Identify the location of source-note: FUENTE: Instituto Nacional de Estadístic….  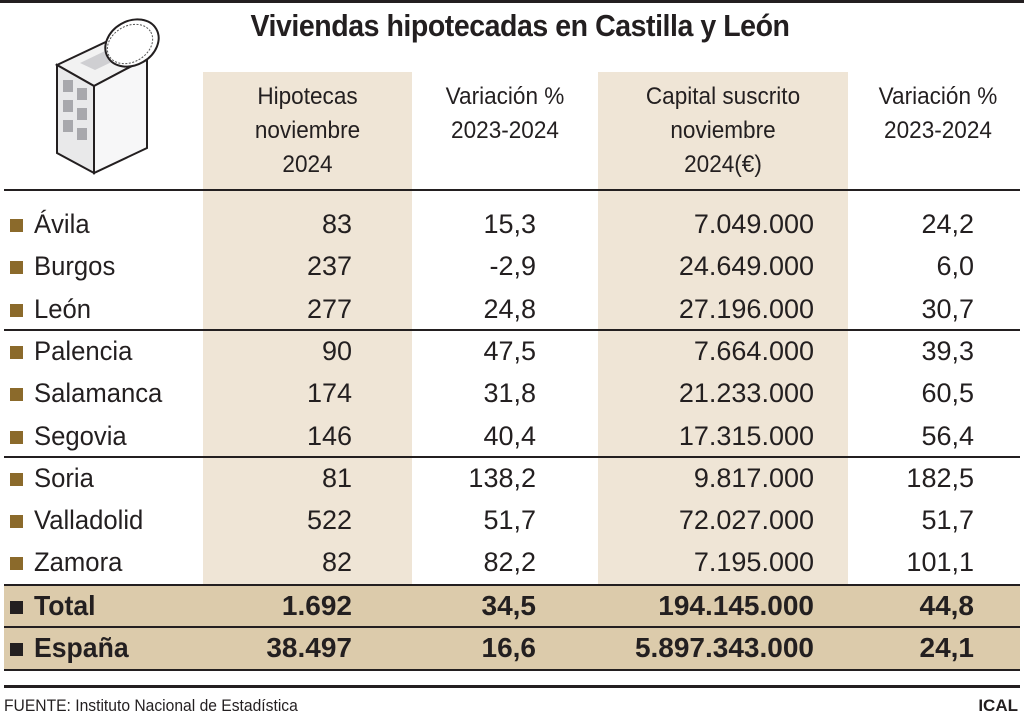
(151, 705).